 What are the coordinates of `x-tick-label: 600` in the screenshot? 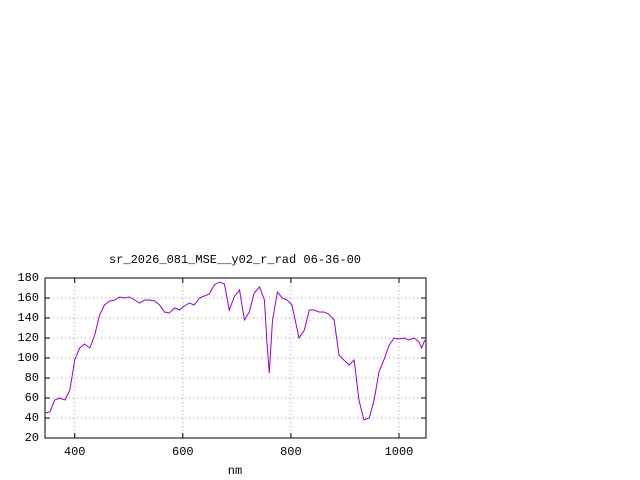 It's located at (183, 452).